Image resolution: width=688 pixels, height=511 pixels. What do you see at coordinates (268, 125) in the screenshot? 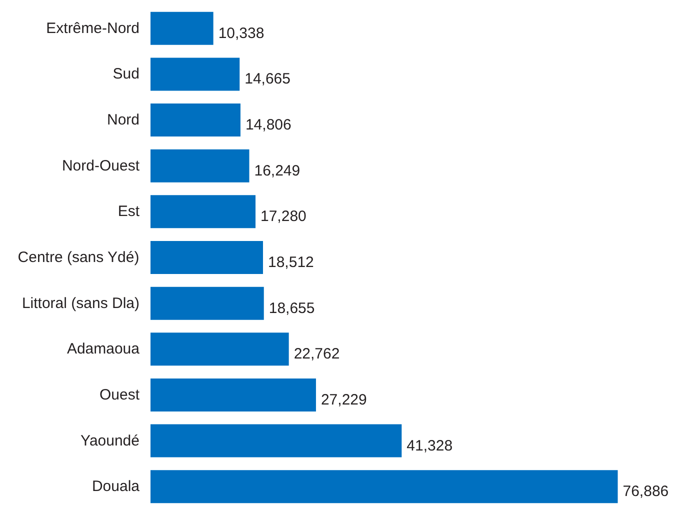
I see `data-label: 14,806` at bounding box center [268, 125].